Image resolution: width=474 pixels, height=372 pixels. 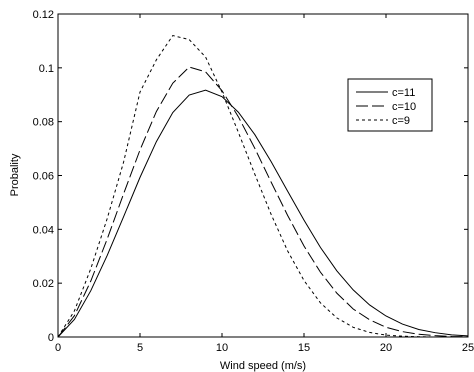 I want to click on y-axis-title: Probality, so click(x=15, y=174).